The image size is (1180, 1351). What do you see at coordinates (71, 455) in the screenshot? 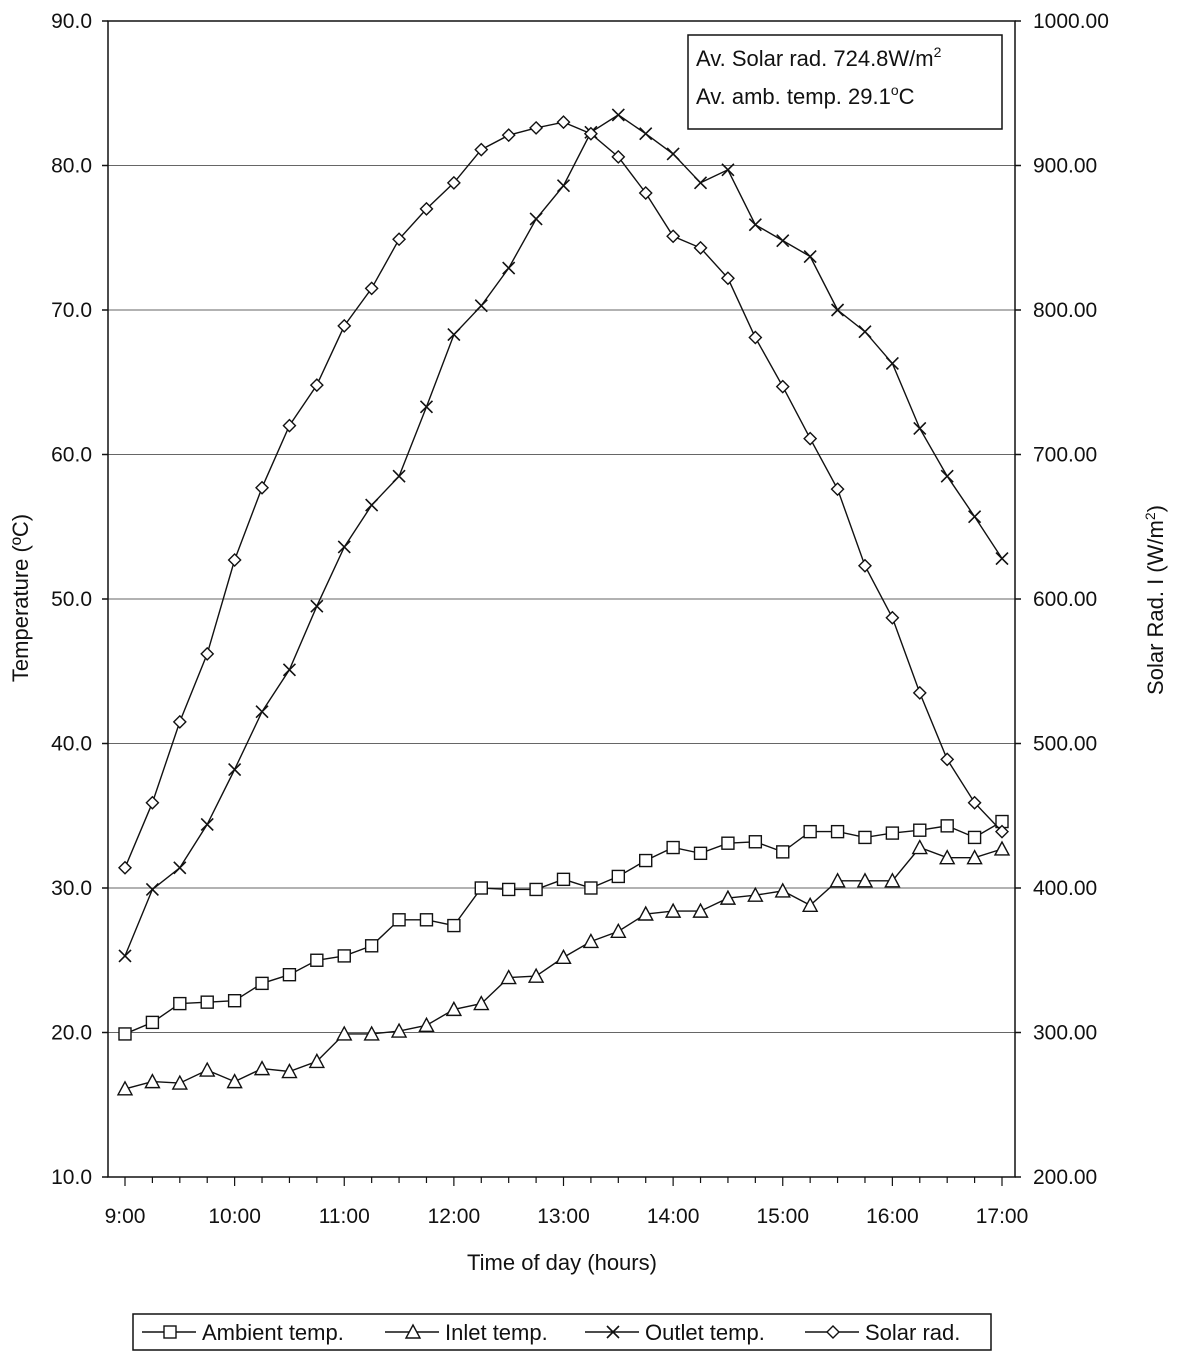
I see `y-left-tick-label: 60.0` at bounding box center [71, 455].